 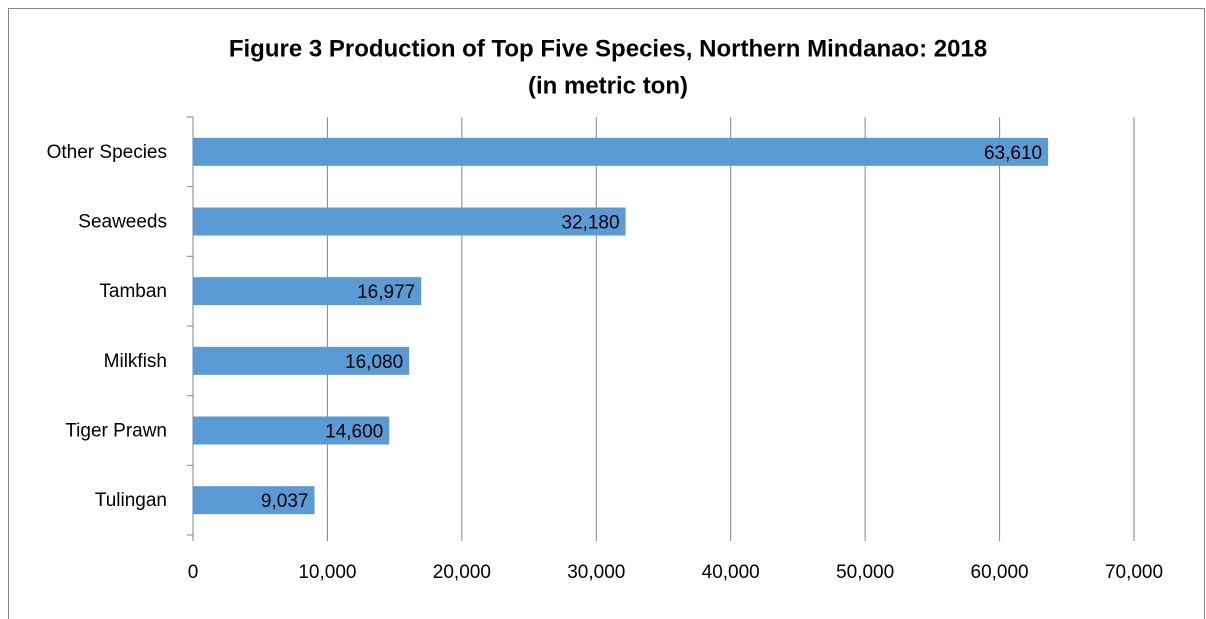 What do you see at coordinates (608, 85) in the screenshot?
I see `chart-subtitle: (in metric ton)` at bounding box center [608, 85].